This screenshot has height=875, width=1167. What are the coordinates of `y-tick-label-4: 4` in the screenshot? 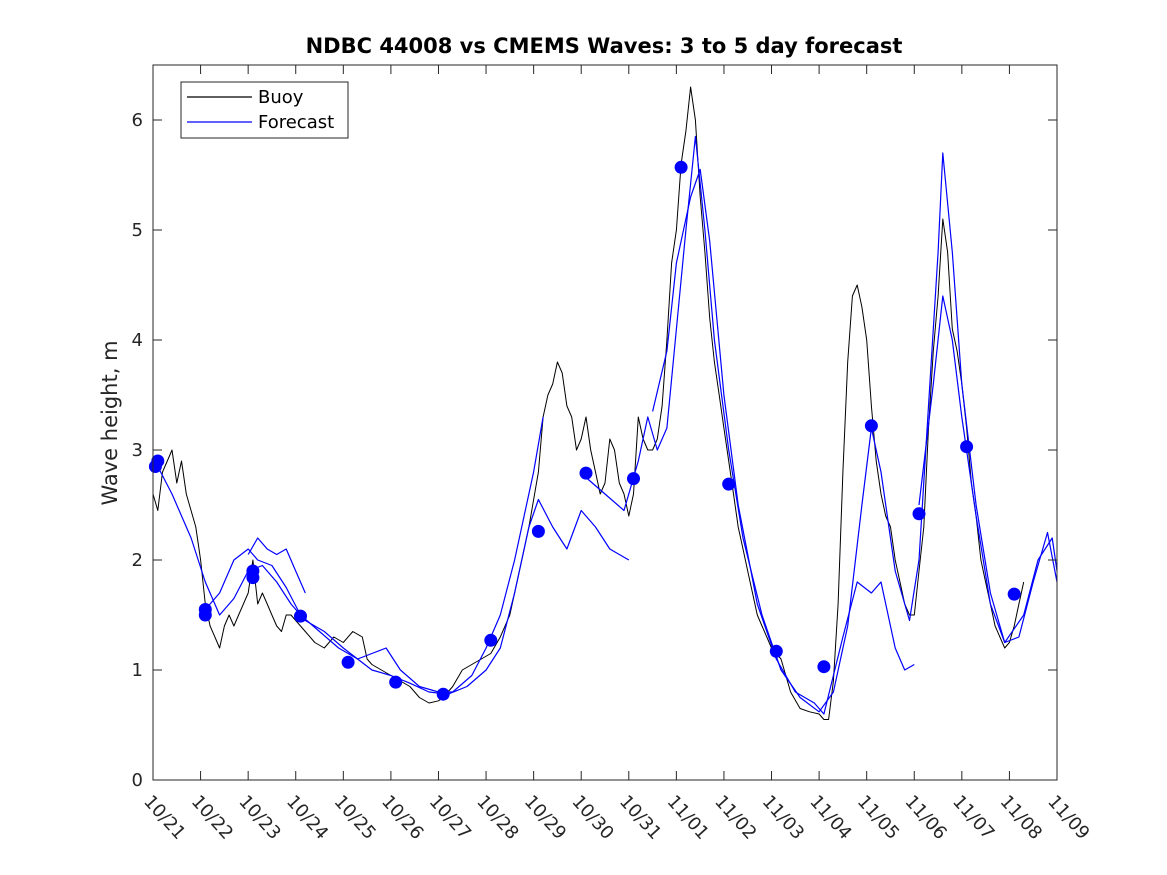 It's located at (137, 340).